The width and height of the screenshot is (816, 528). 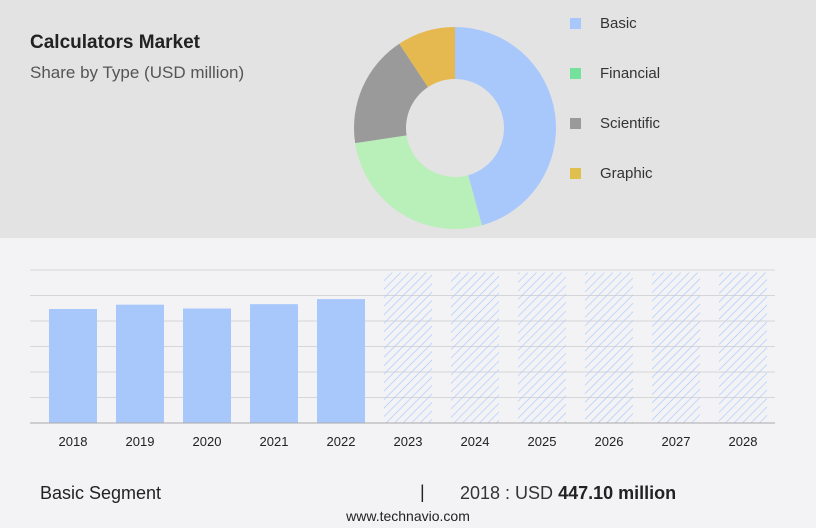 I want to click on bar-2025, so click(x=542, y=347).